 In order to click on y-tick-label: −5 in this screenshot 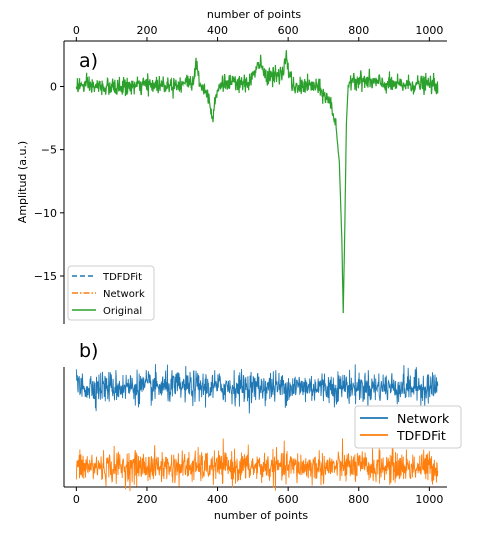, I will do `click(49, 150)`.